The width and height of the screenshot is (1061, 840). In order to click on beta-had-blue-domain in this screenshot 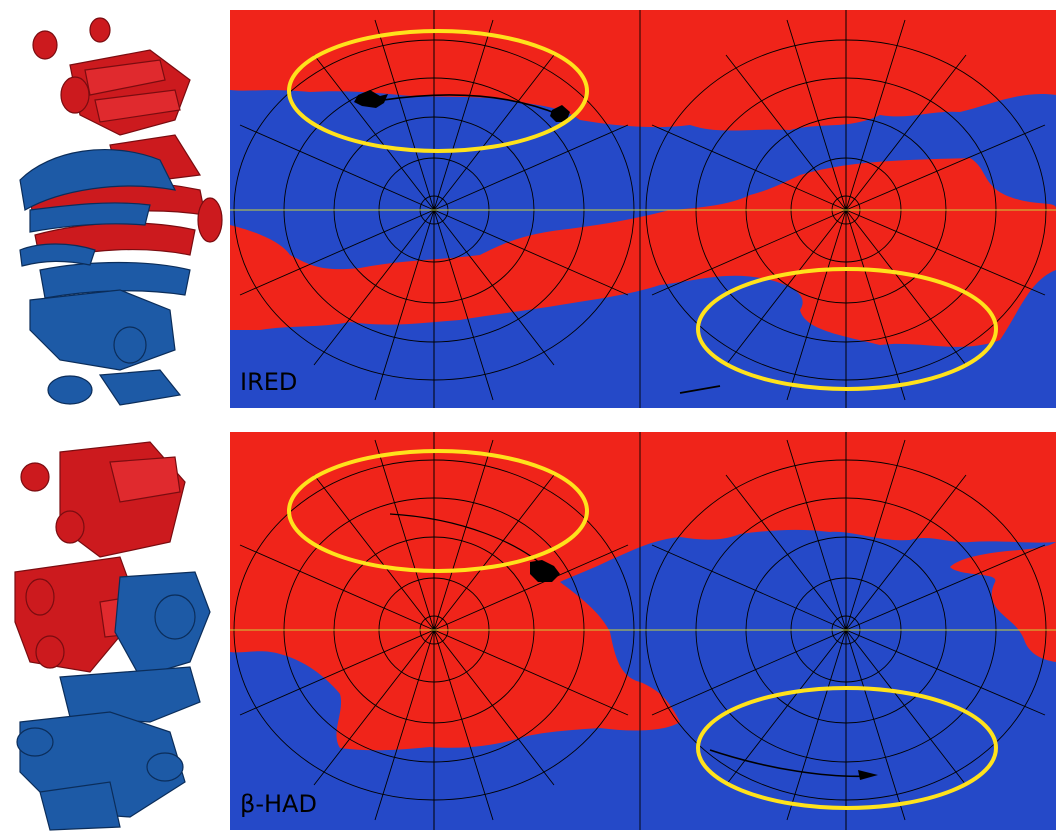, I will do `click(113, 701)`.